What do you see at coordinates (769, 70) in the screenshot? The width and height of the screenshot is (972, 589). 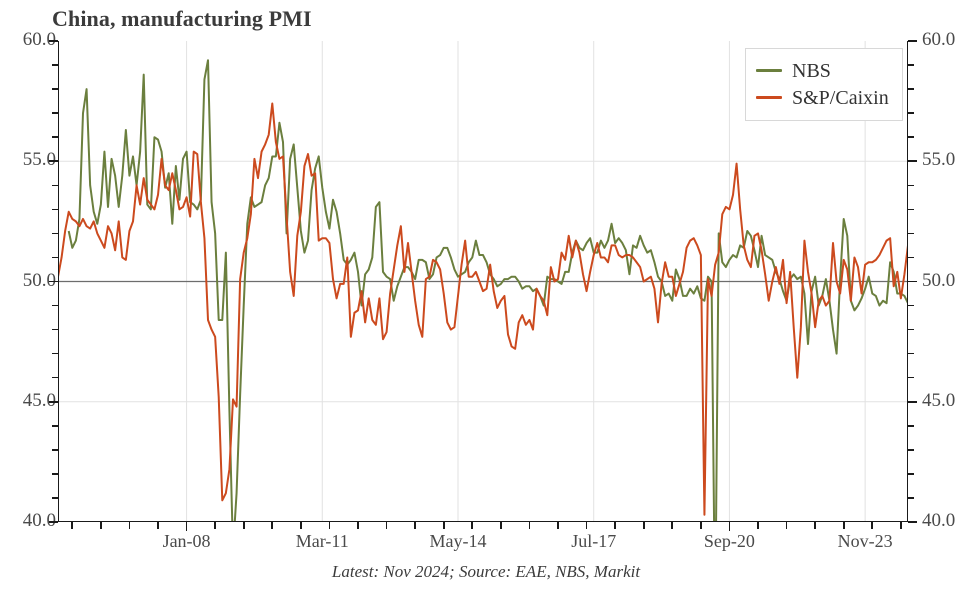 I see `legend-swatch-nbs` at bounding box center [769, 70].